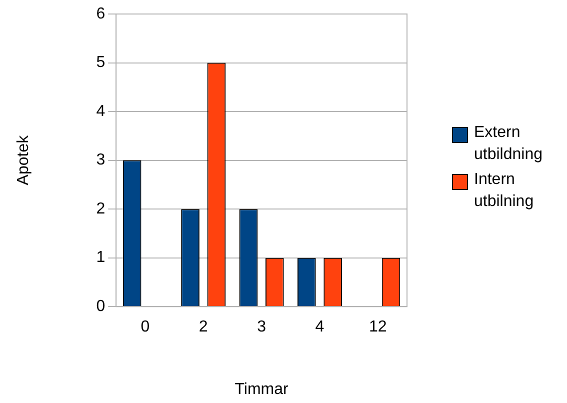  Describe the element at coordinates (101, 63) in the screenshot. I see `y-tick-label: 5` at that location.